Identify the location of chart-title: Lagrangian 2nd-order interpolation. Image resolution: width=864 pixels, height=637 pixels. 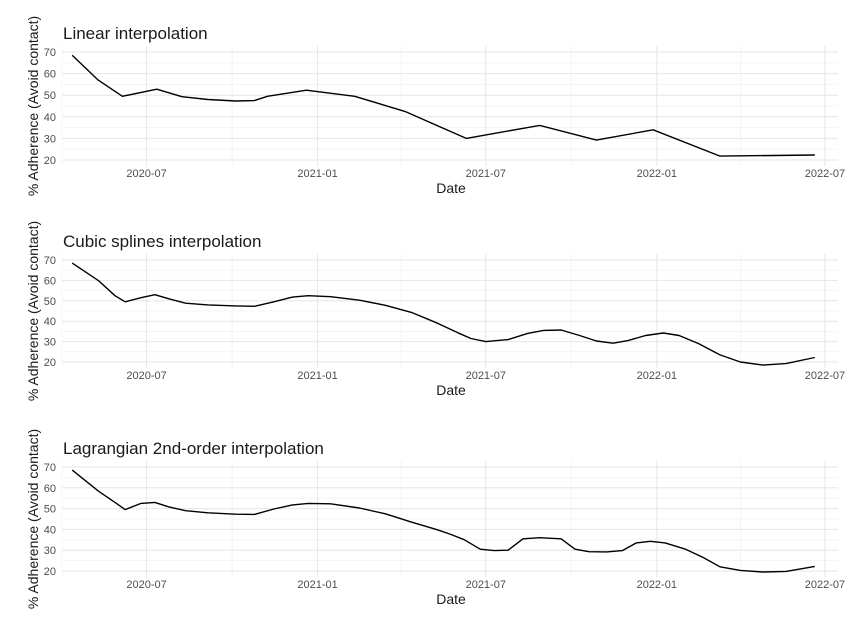
(193, 448).